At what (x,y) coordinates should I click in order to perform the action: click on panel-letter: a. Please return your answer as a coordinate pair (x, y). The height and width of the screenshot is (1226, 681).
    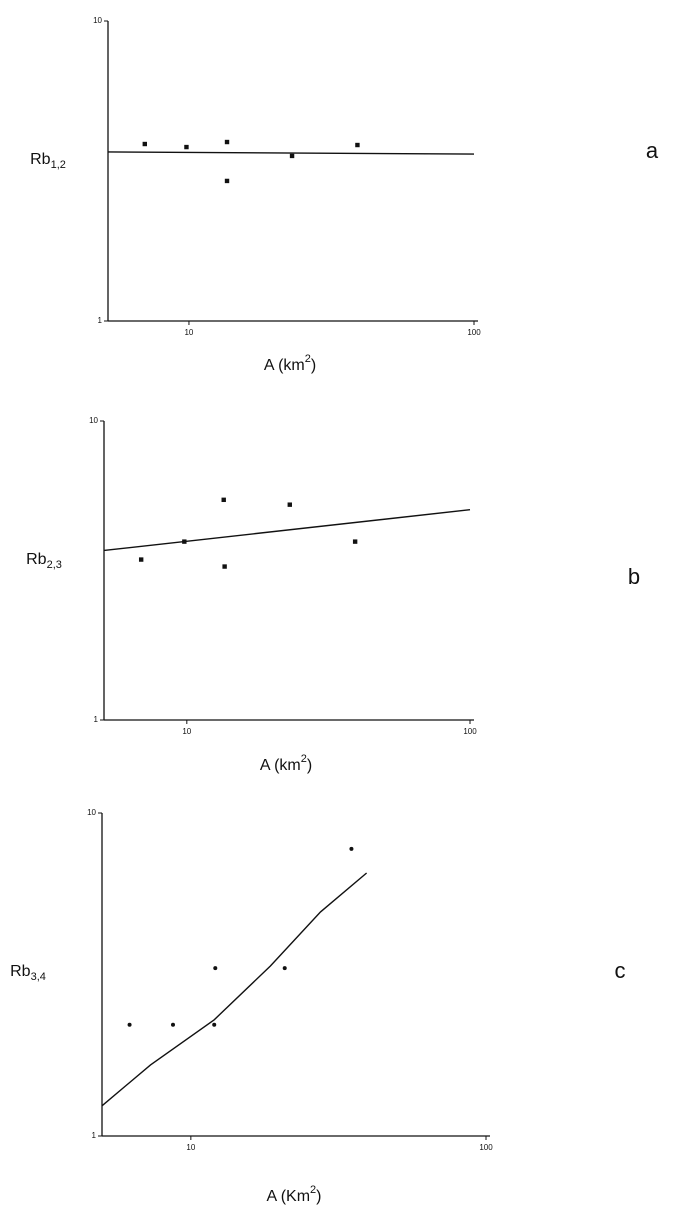
    Looking at the image, I should click on (652, 150).